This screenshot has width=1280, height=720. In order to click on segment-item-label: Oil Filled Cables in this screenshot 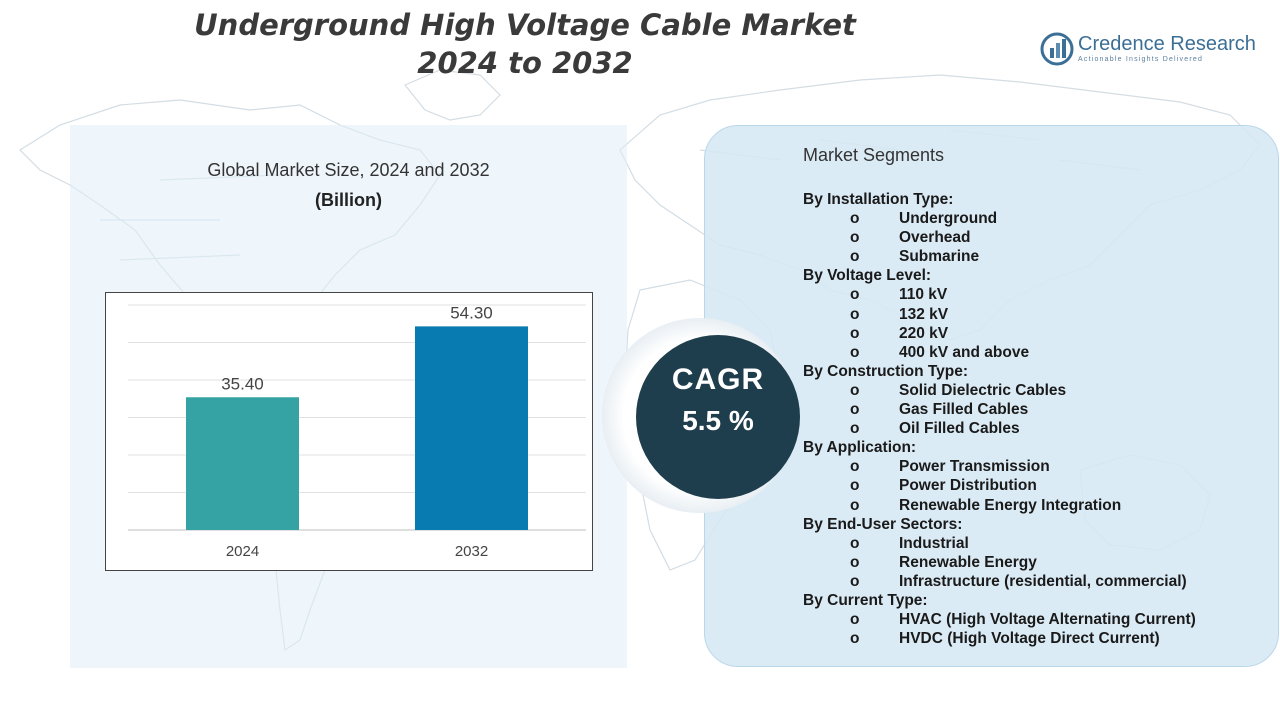, I will do `click(959, 429)`.